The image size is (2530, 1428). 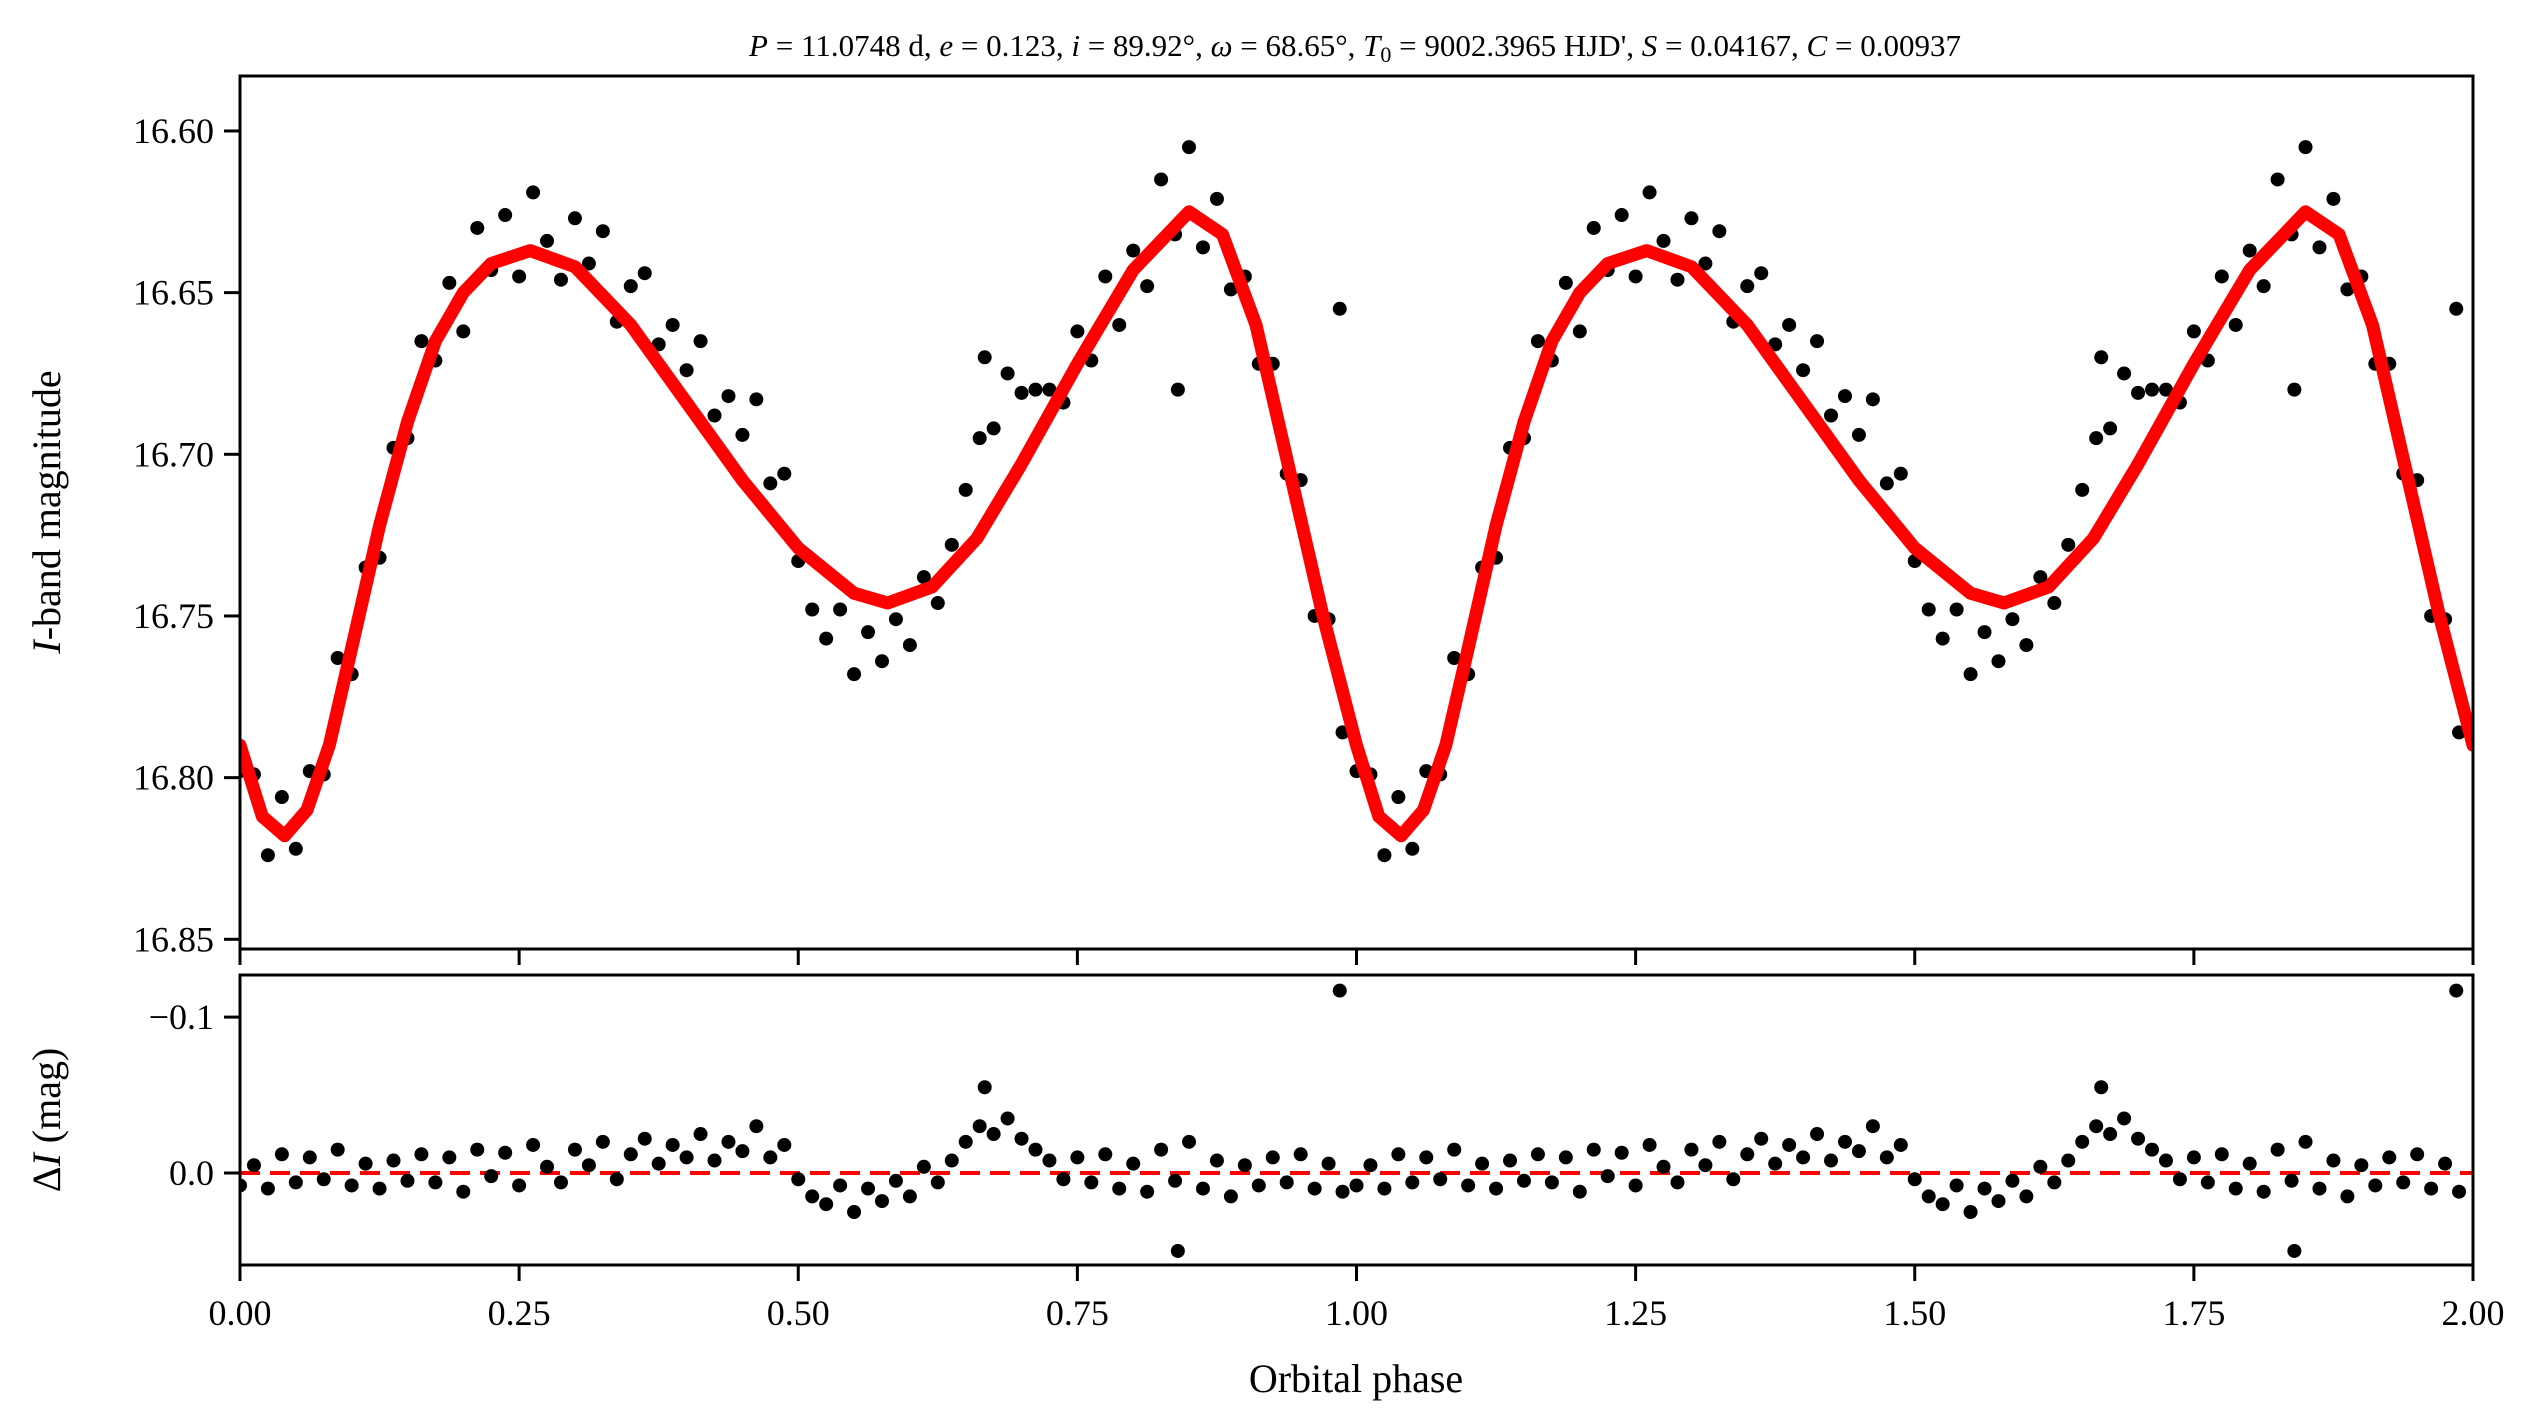 I want to click on y-tick-label: 16.80, so click(x=173, y=778).